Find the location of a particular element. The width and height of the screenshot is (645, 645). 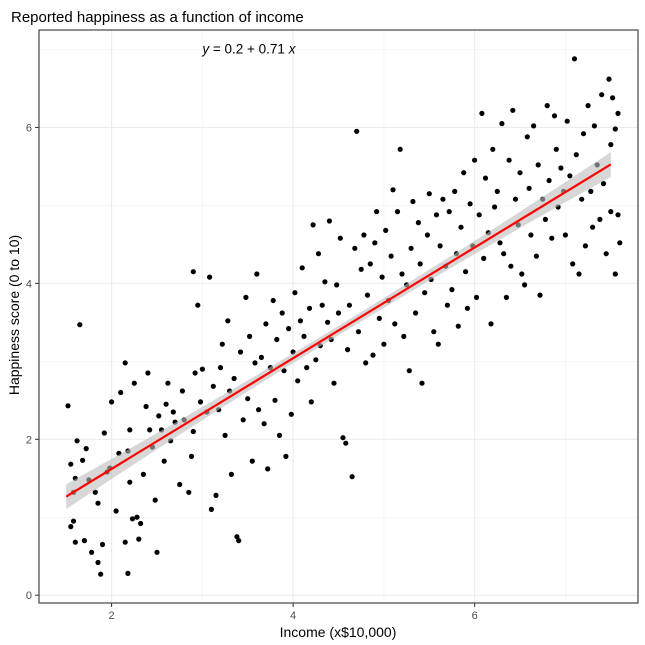

y-tick-label: 2 is located at coordinates (29, 440).